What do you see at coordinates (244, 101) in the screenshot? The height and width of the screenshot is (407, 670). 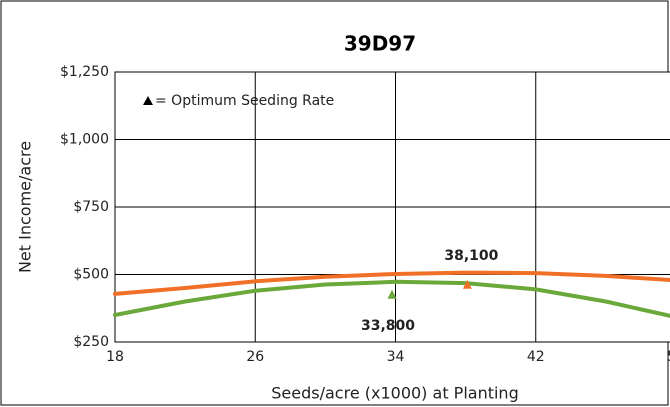 I see `legend-note: = Optimum Seeding Rate` at bounding box center [244, 101].